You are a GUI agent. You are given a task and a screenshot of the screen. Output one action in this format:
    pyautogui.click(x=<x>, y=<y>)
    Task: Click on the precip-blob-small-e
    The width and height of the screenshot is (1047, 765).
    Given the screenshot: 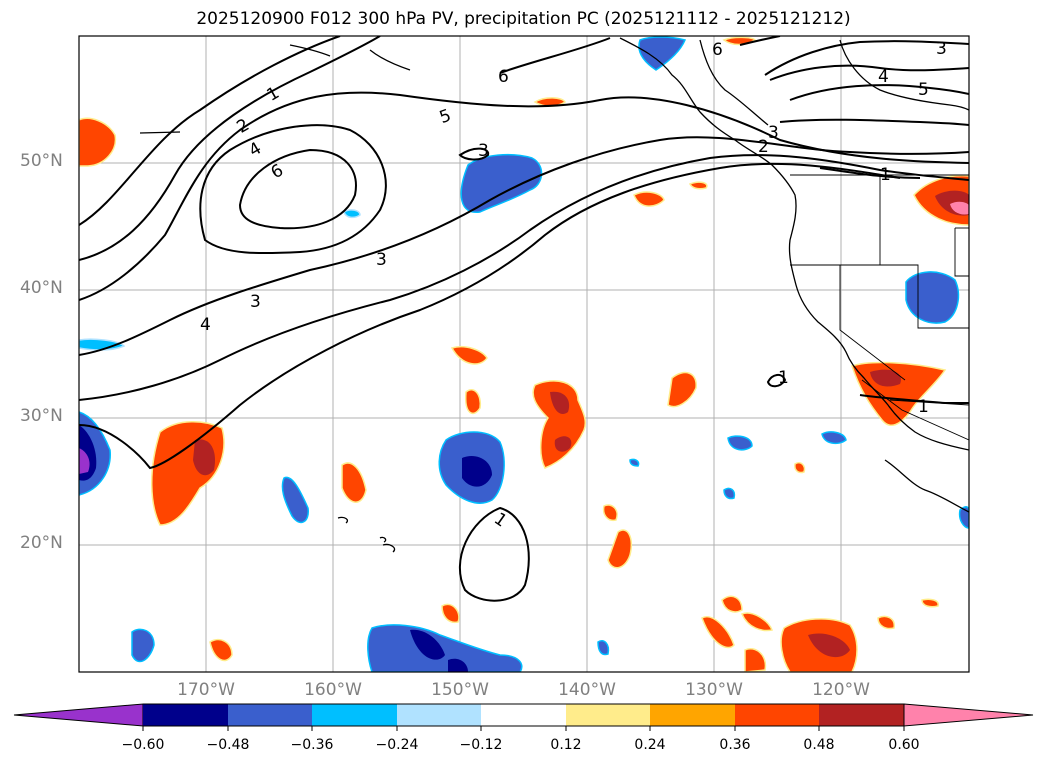 What is the action you would take?
    pyautogui.click(x=619, y=549)
    